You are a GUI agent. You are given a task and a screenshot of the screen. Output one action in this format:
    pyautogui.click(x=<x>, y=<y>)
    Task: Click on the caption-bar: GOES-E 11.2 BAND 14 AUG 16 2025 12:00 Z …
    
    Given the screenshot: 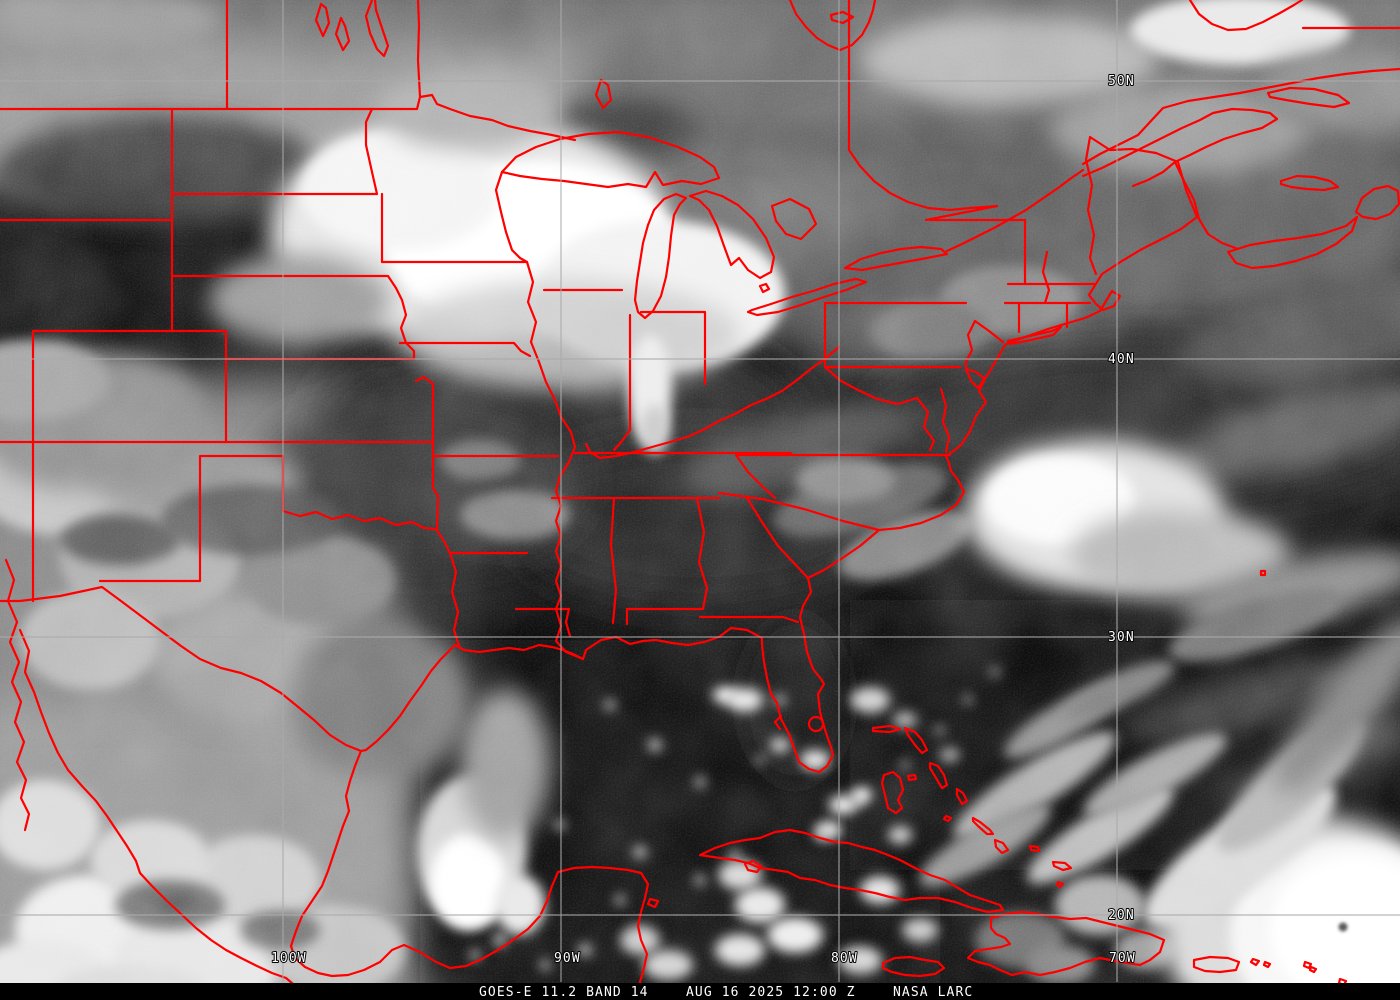 What is the action you would take?
    pyautogui.click(x=700, y=991)
    